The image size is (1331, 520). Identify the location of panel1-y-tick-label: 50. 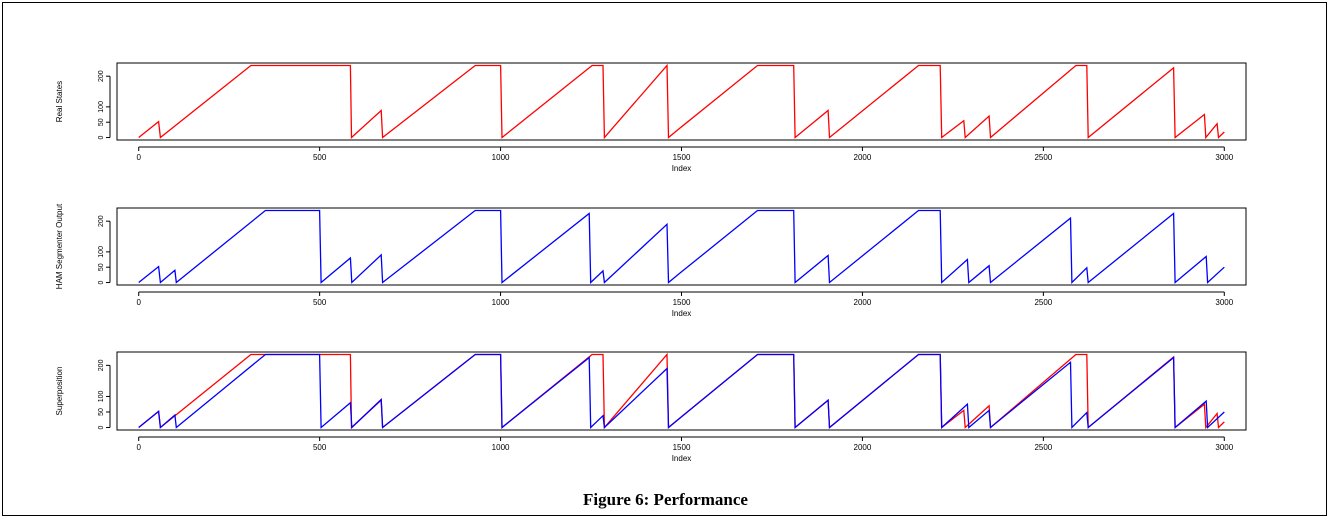
(101, 122).